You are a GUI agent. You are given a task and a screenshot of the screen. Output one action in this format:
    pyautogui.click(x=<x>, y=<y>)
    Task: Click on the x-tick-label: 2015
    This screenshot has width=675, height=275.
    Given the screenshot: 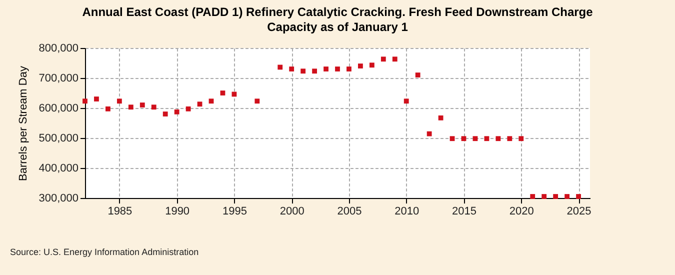 What is the action you would take?
    pyautogui.click(x=464, y=212)
    